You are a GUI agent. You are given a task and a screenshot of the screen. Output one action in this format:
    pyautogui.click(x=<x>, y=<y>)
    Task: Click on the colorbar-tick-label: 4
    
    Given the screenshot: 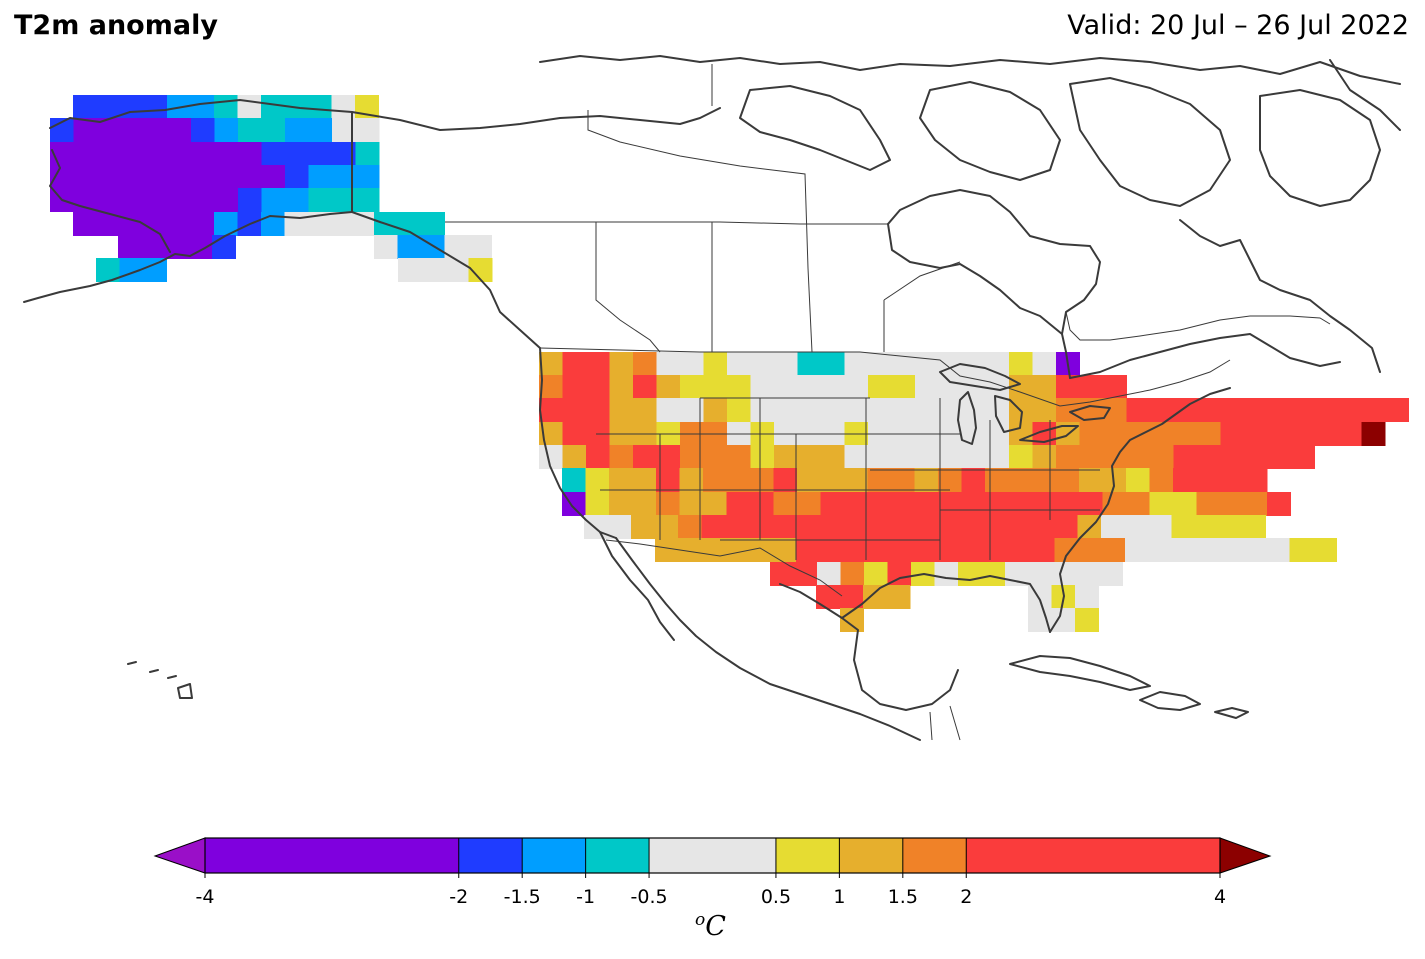 What is the action you would take?
    pyautogui.click(x=1220, y=897)
    